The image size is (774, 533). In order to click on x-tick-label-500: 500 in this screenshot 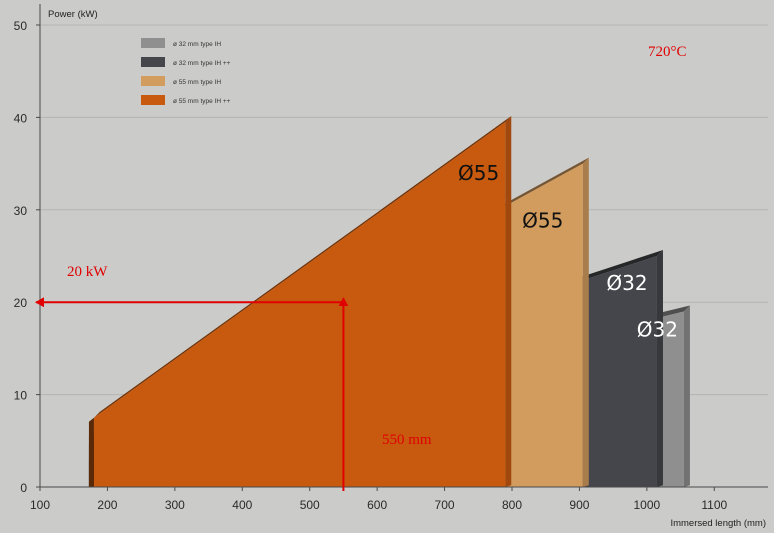, I will do `click(310, 505)`.